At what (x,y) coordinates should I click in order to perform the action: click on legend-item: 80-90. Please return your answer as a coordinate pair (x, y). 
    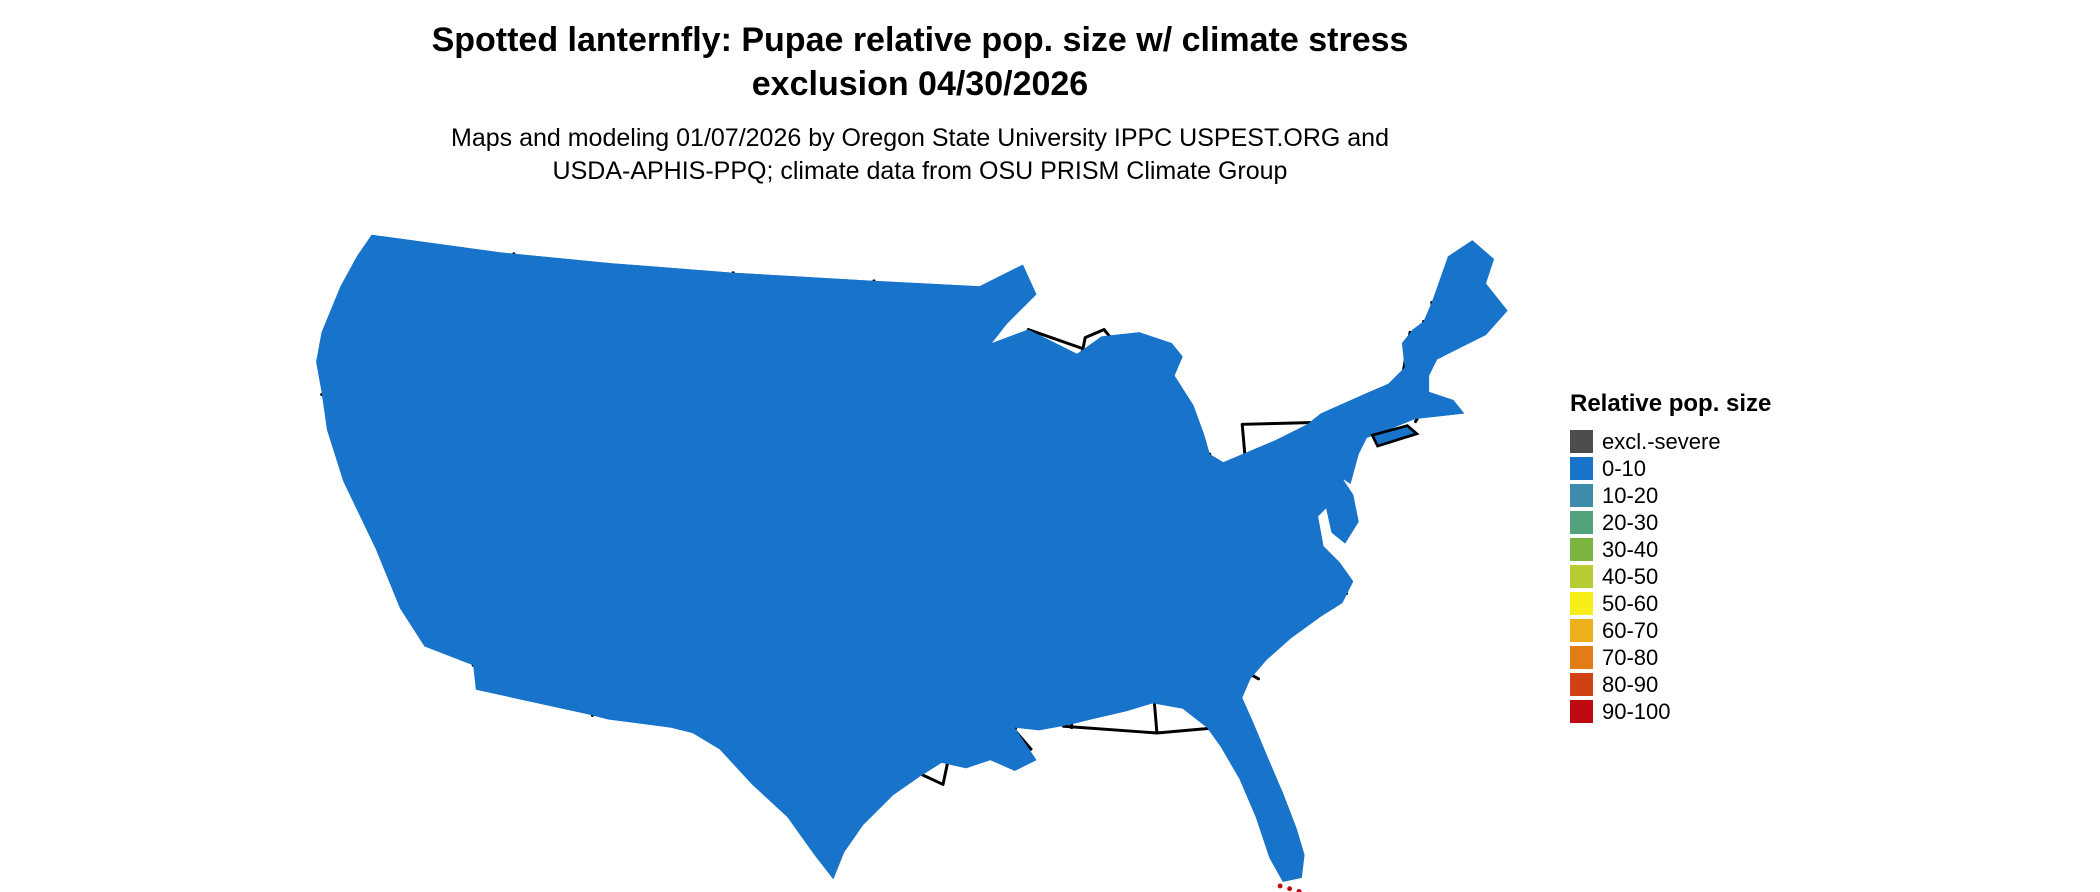
    Looking at the image, I should click on (1720, 684).